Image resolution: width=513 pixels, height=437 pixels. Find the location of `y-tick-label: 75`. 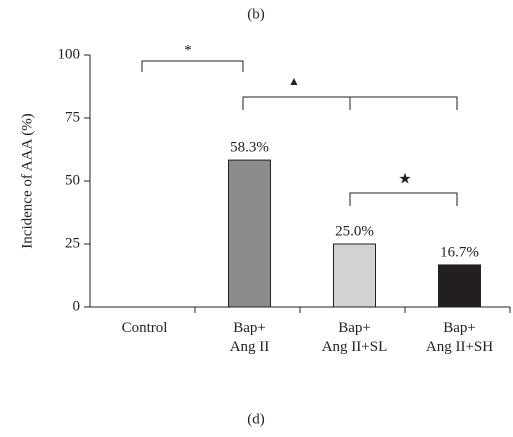

y-tick-label: 75 is located at coordinates (72, 117).